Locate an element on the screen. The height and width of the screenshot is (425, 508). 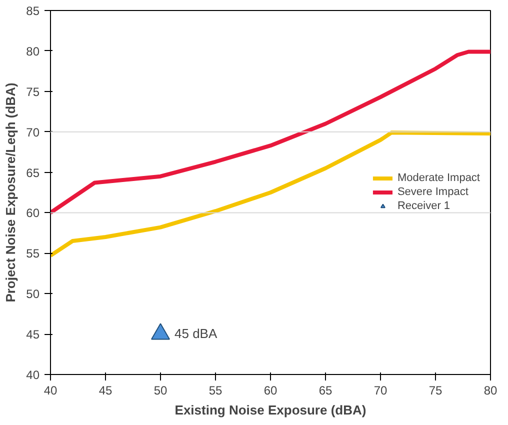
legend-label: Receiver 1 is located at coordinates (423, 206).